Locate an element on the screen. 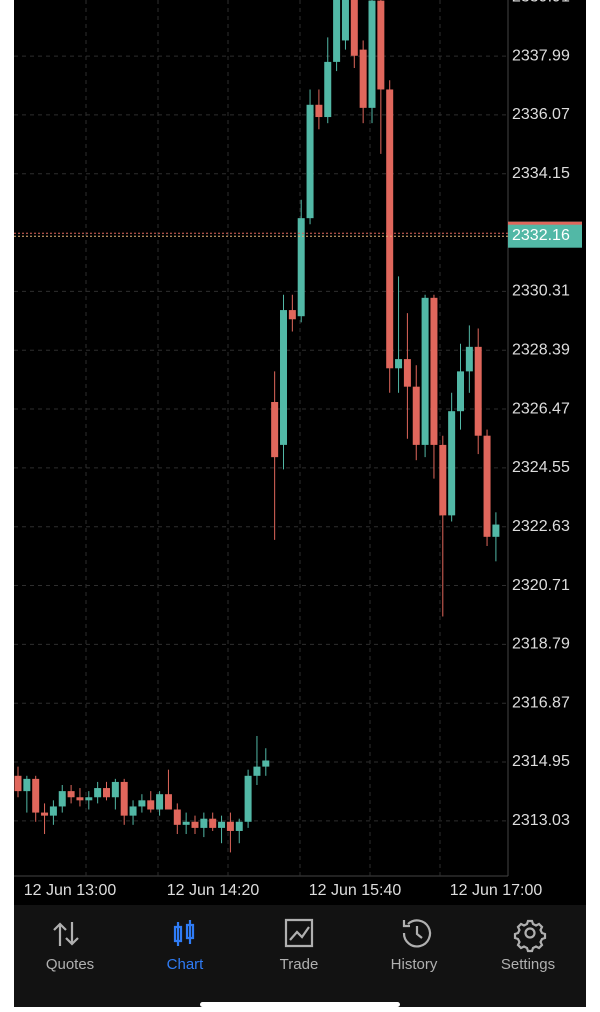  nav-items: Quotes Chart Trade History Settings is located at coordinates (300, 945).